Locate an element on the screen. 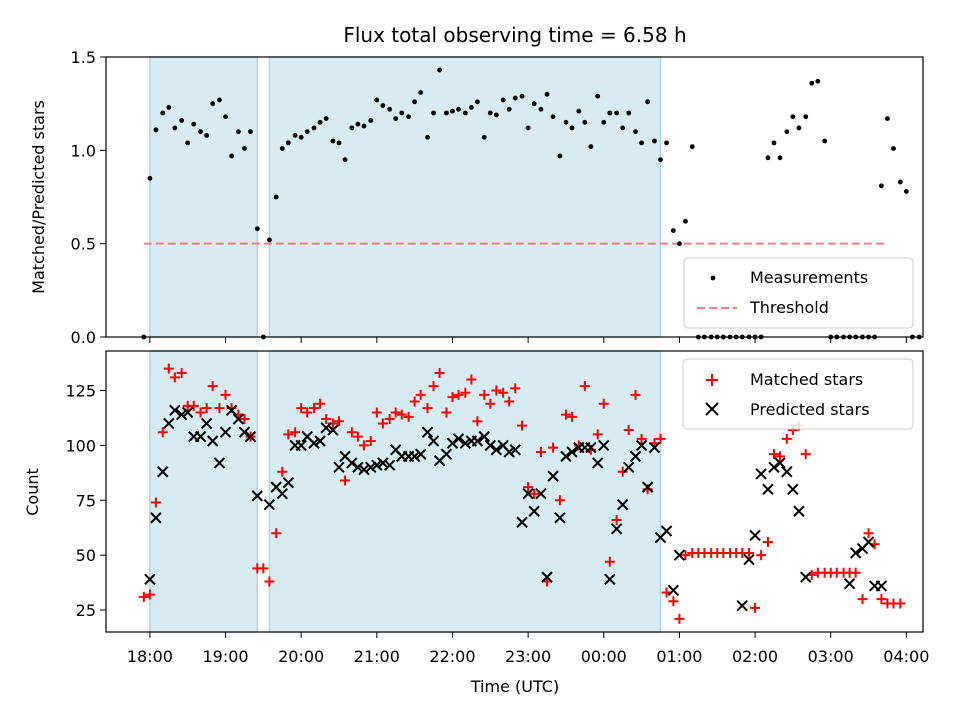 The image size is (960, 720). legend-measurements-marker is located at coordinates (713, 278).